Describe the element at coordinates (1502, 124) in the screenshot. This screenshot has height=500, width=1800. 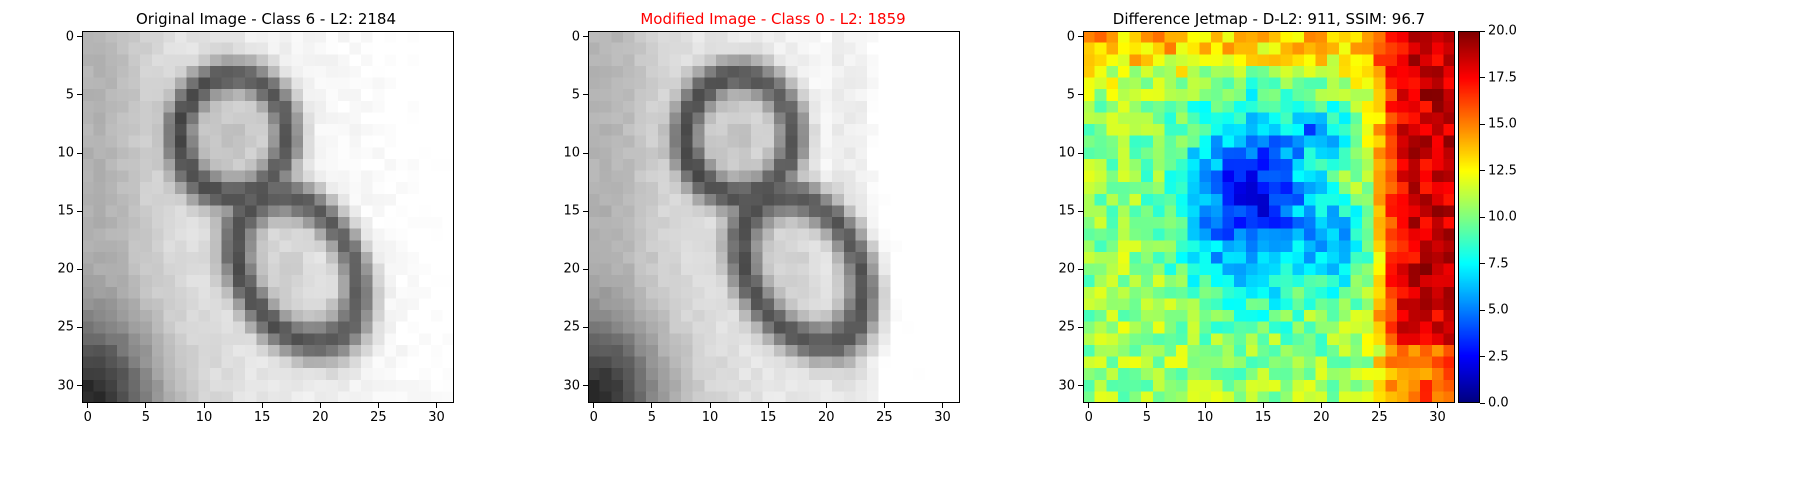
I see `colorbar-tick-label: 15.0` at that location.